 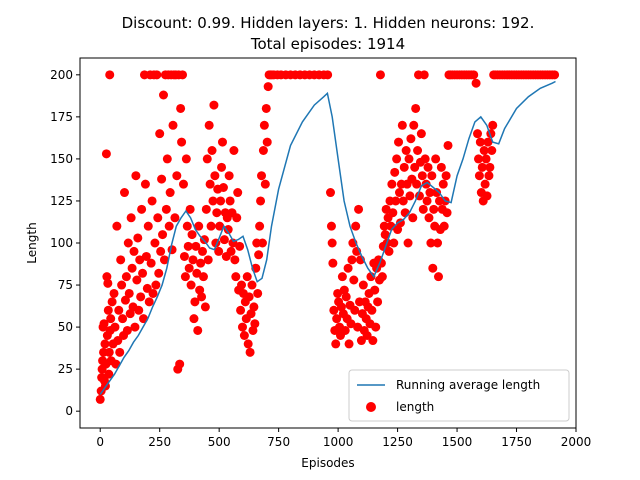 I want to click on x-tick-label: 500, so click(x=219, y=442).